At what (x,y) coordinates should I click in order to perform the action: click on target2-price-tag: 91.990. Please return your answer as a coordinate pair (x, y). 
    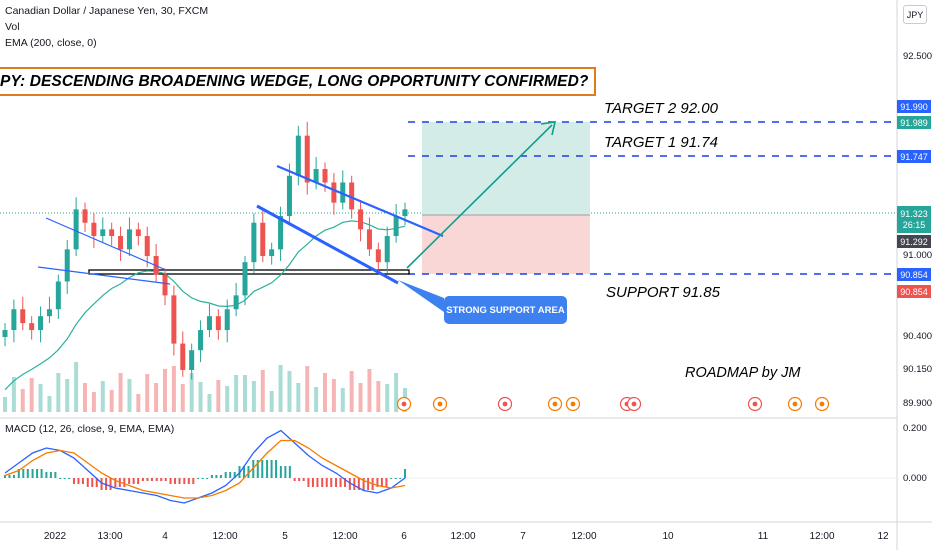
    Looking at the image, I should click on (914, 106).